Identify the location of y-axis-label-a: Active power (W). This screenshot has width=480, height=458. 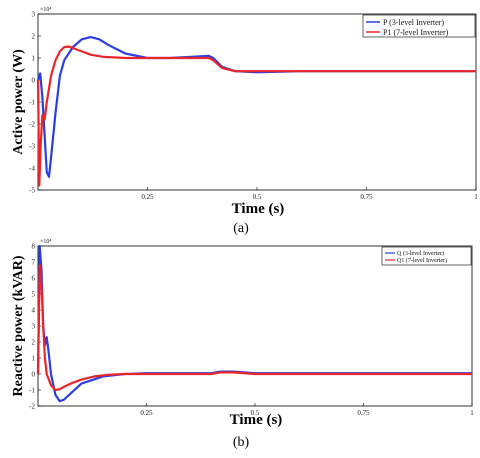
(18, 102).